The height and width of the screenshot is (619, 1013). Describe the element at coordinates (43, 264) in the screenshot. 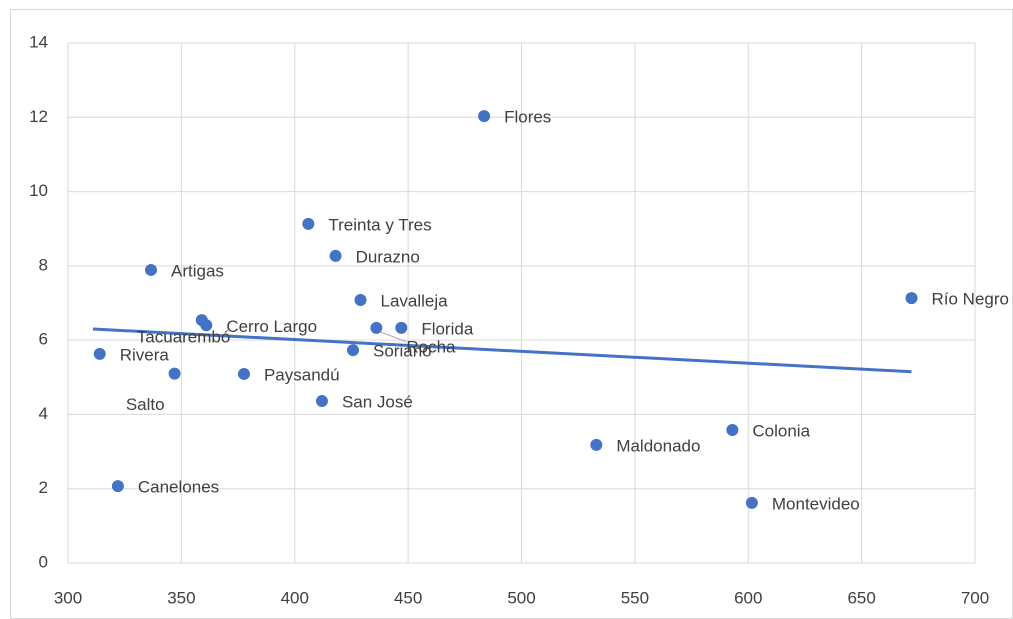

I see `y-tick-label: 8` at that location.